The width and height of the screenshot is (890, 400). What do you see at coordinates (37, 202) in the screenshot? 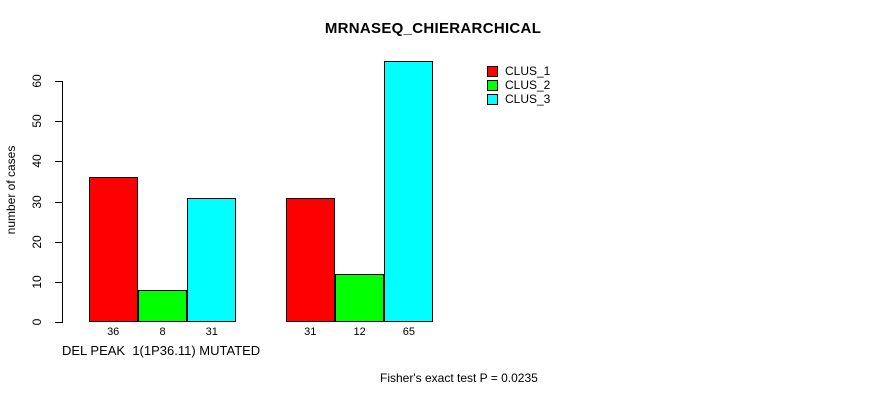
I see `y-tick-label: 30` at bounding box center [37, 202].